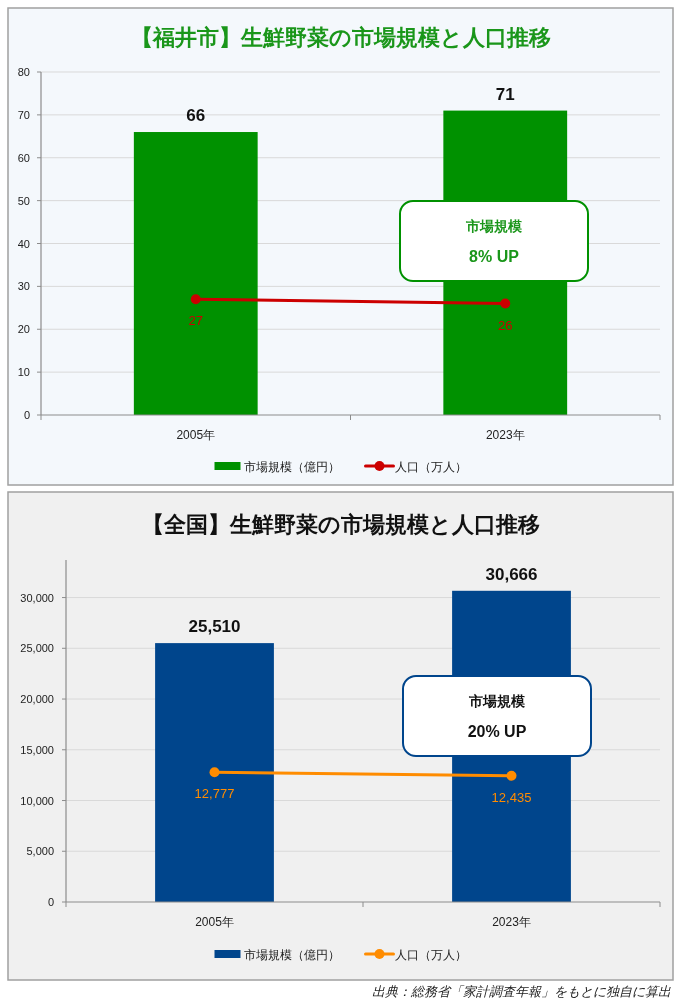 This screenshot has height=1002, width=680. What do you see at coordinates (494, 256) in the screenshot?
I see `annotation: 8% UP` at bounding box center [494, 256].